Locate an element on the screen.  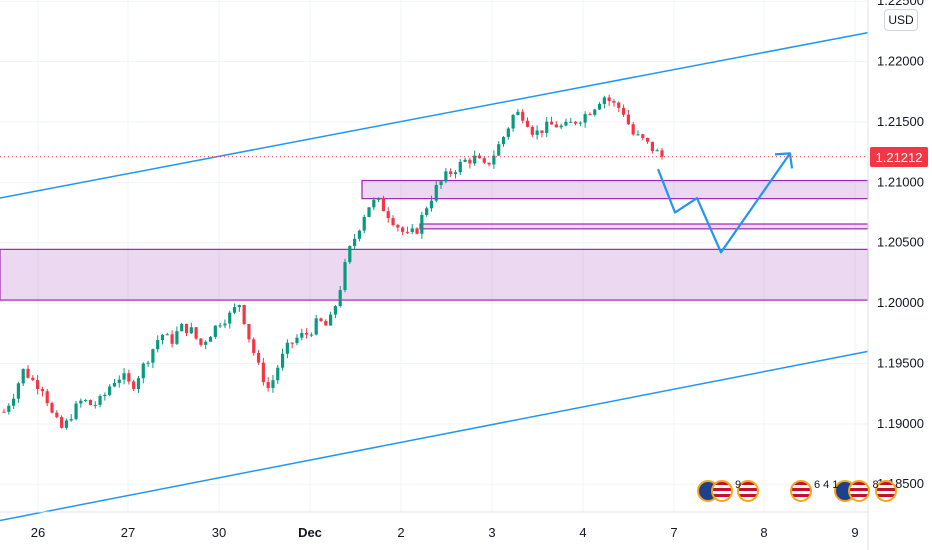
wide-zone is located at coordinates (434, 274).